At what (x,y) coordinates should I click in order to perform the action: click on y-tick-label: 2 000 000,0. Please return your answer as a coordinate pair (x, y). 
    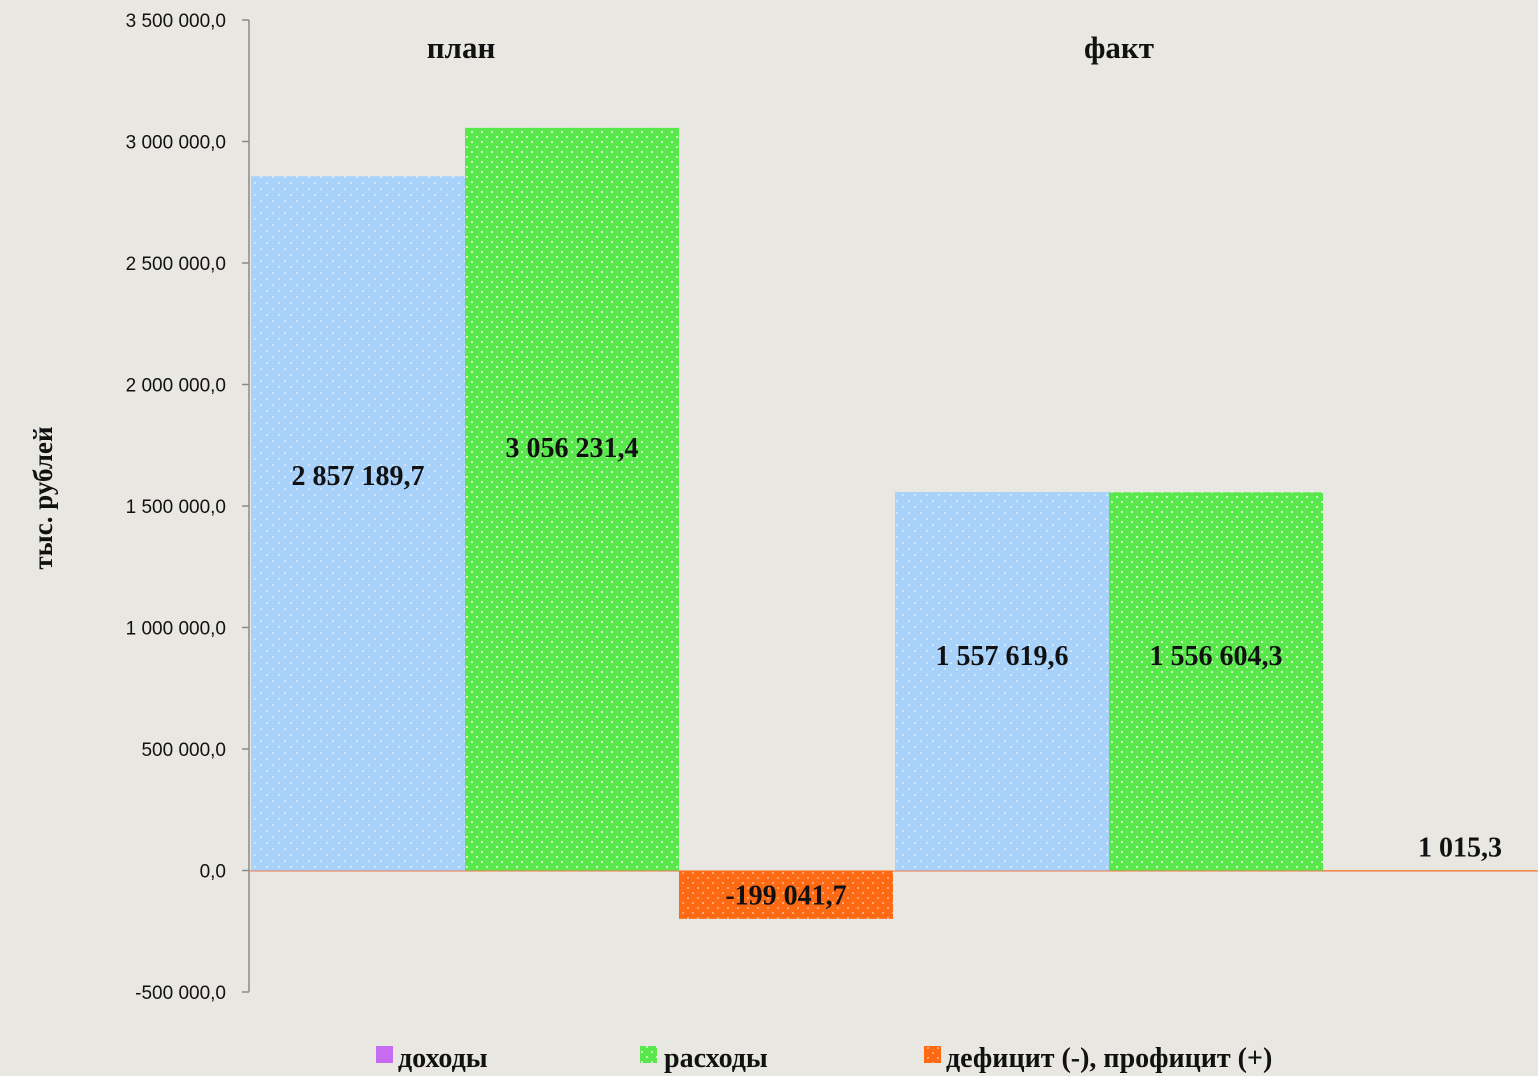
    Looking at the image, I should click on (176, 386).